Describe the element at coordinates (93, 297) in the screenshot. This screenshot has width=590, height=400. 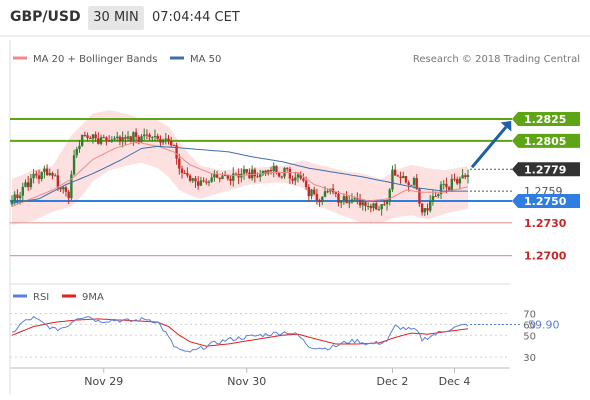
I see `rsi-ma-legend-label: 9MA` at that location.